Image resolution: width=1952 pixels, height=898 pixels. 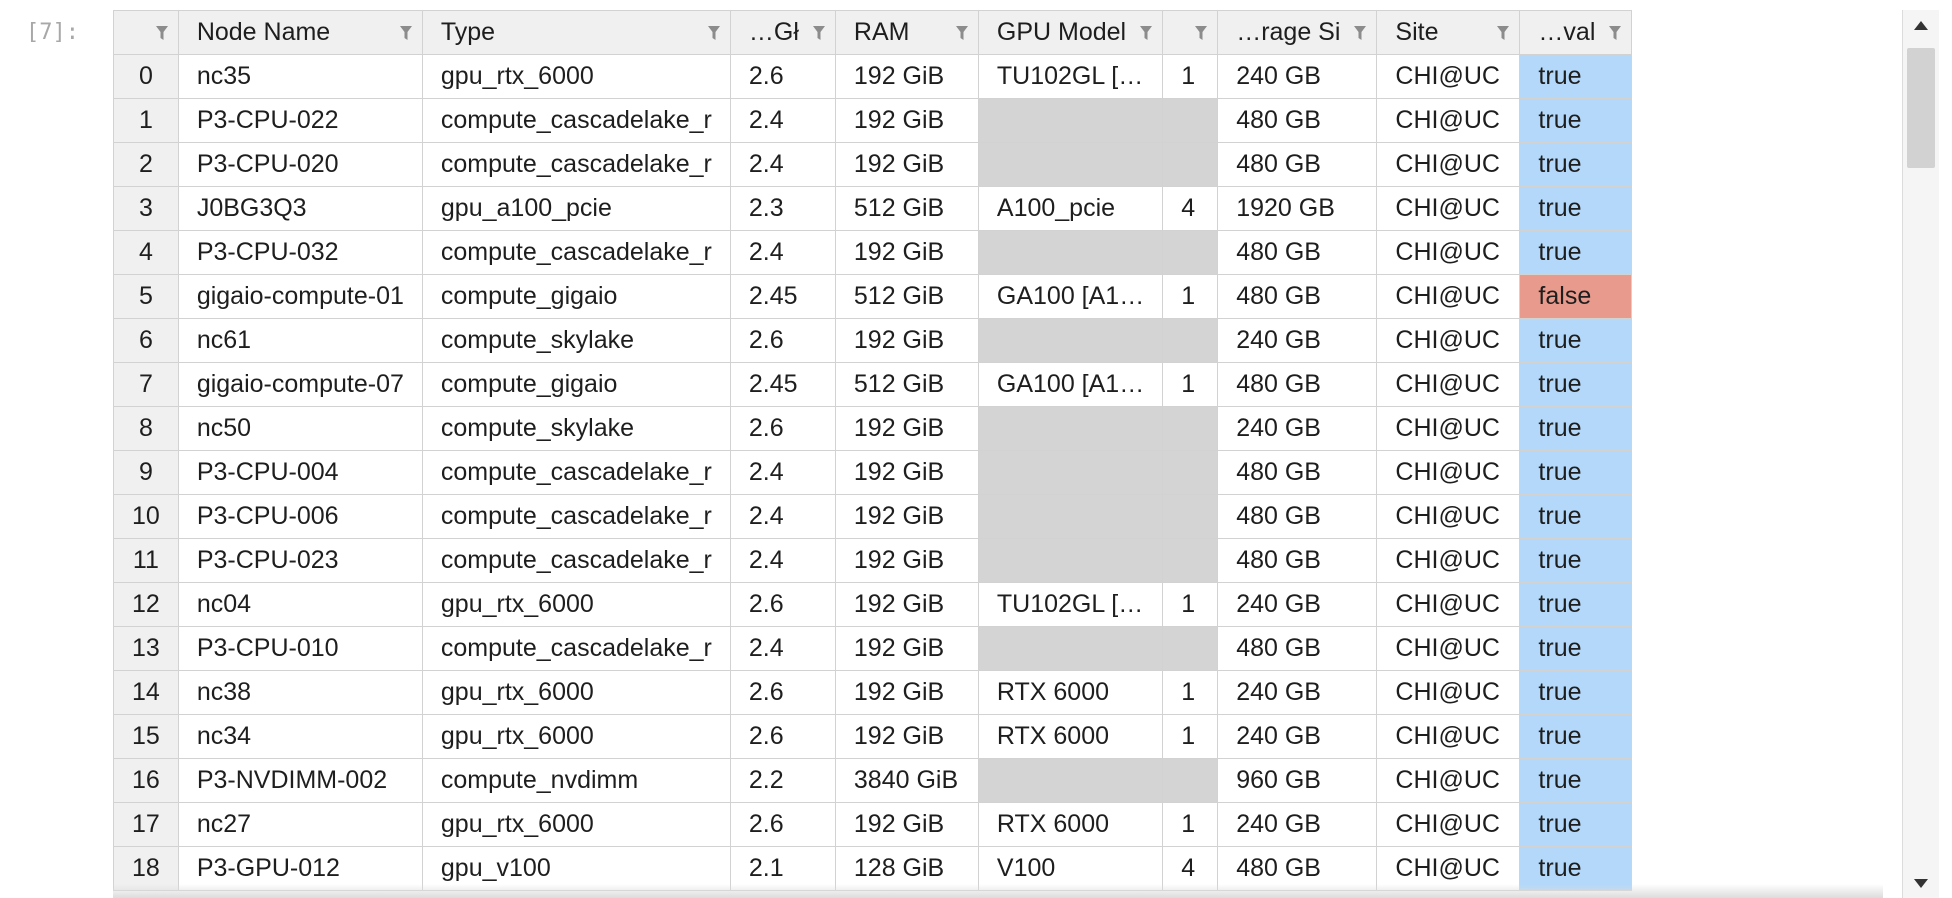 What do you see at coordinates (576, 76) in the screenshot?
I see `table-cell: gpu_rtx_6000` at bounding box center [576, 76].